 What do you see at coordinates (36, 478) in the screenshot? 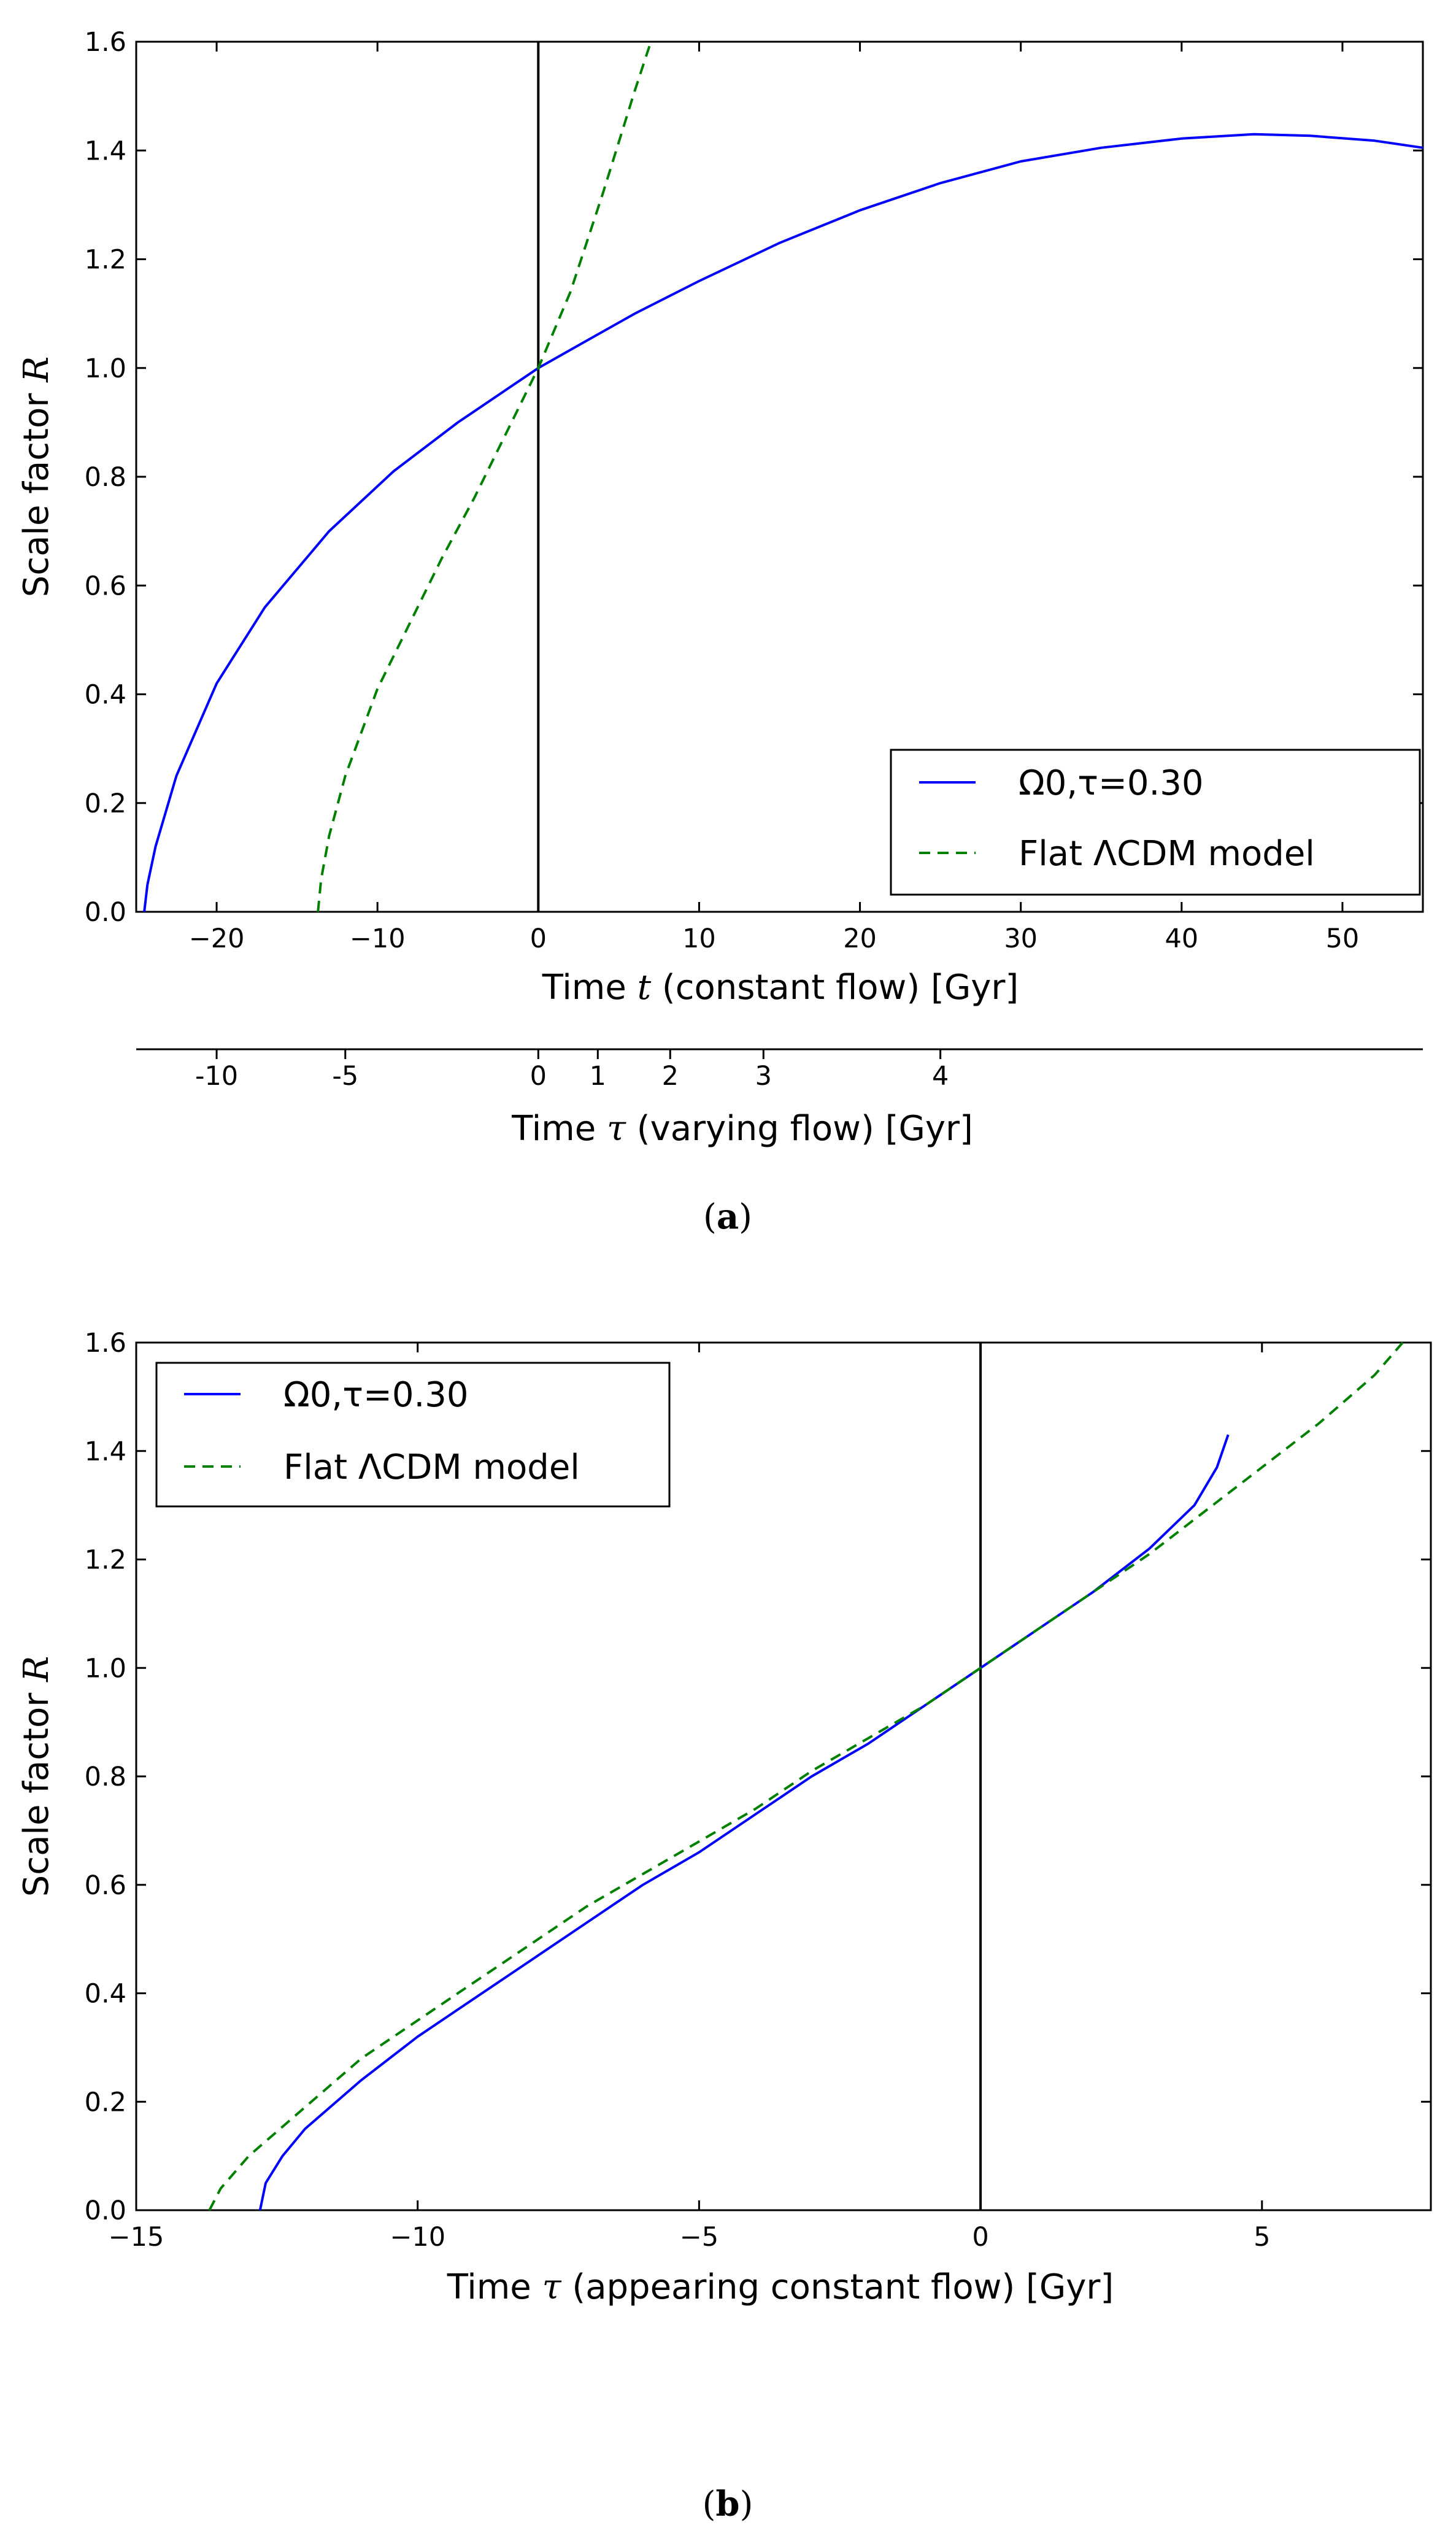
I see `panel-a-y-axis-label: Scale factor R` at bounding box center [36, 478].